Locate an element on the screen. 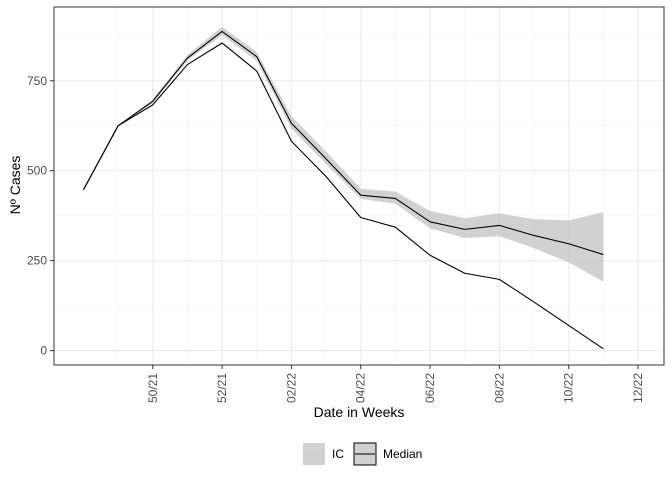  x-tick-label: 08/22 is located at coordinates (499, 388).